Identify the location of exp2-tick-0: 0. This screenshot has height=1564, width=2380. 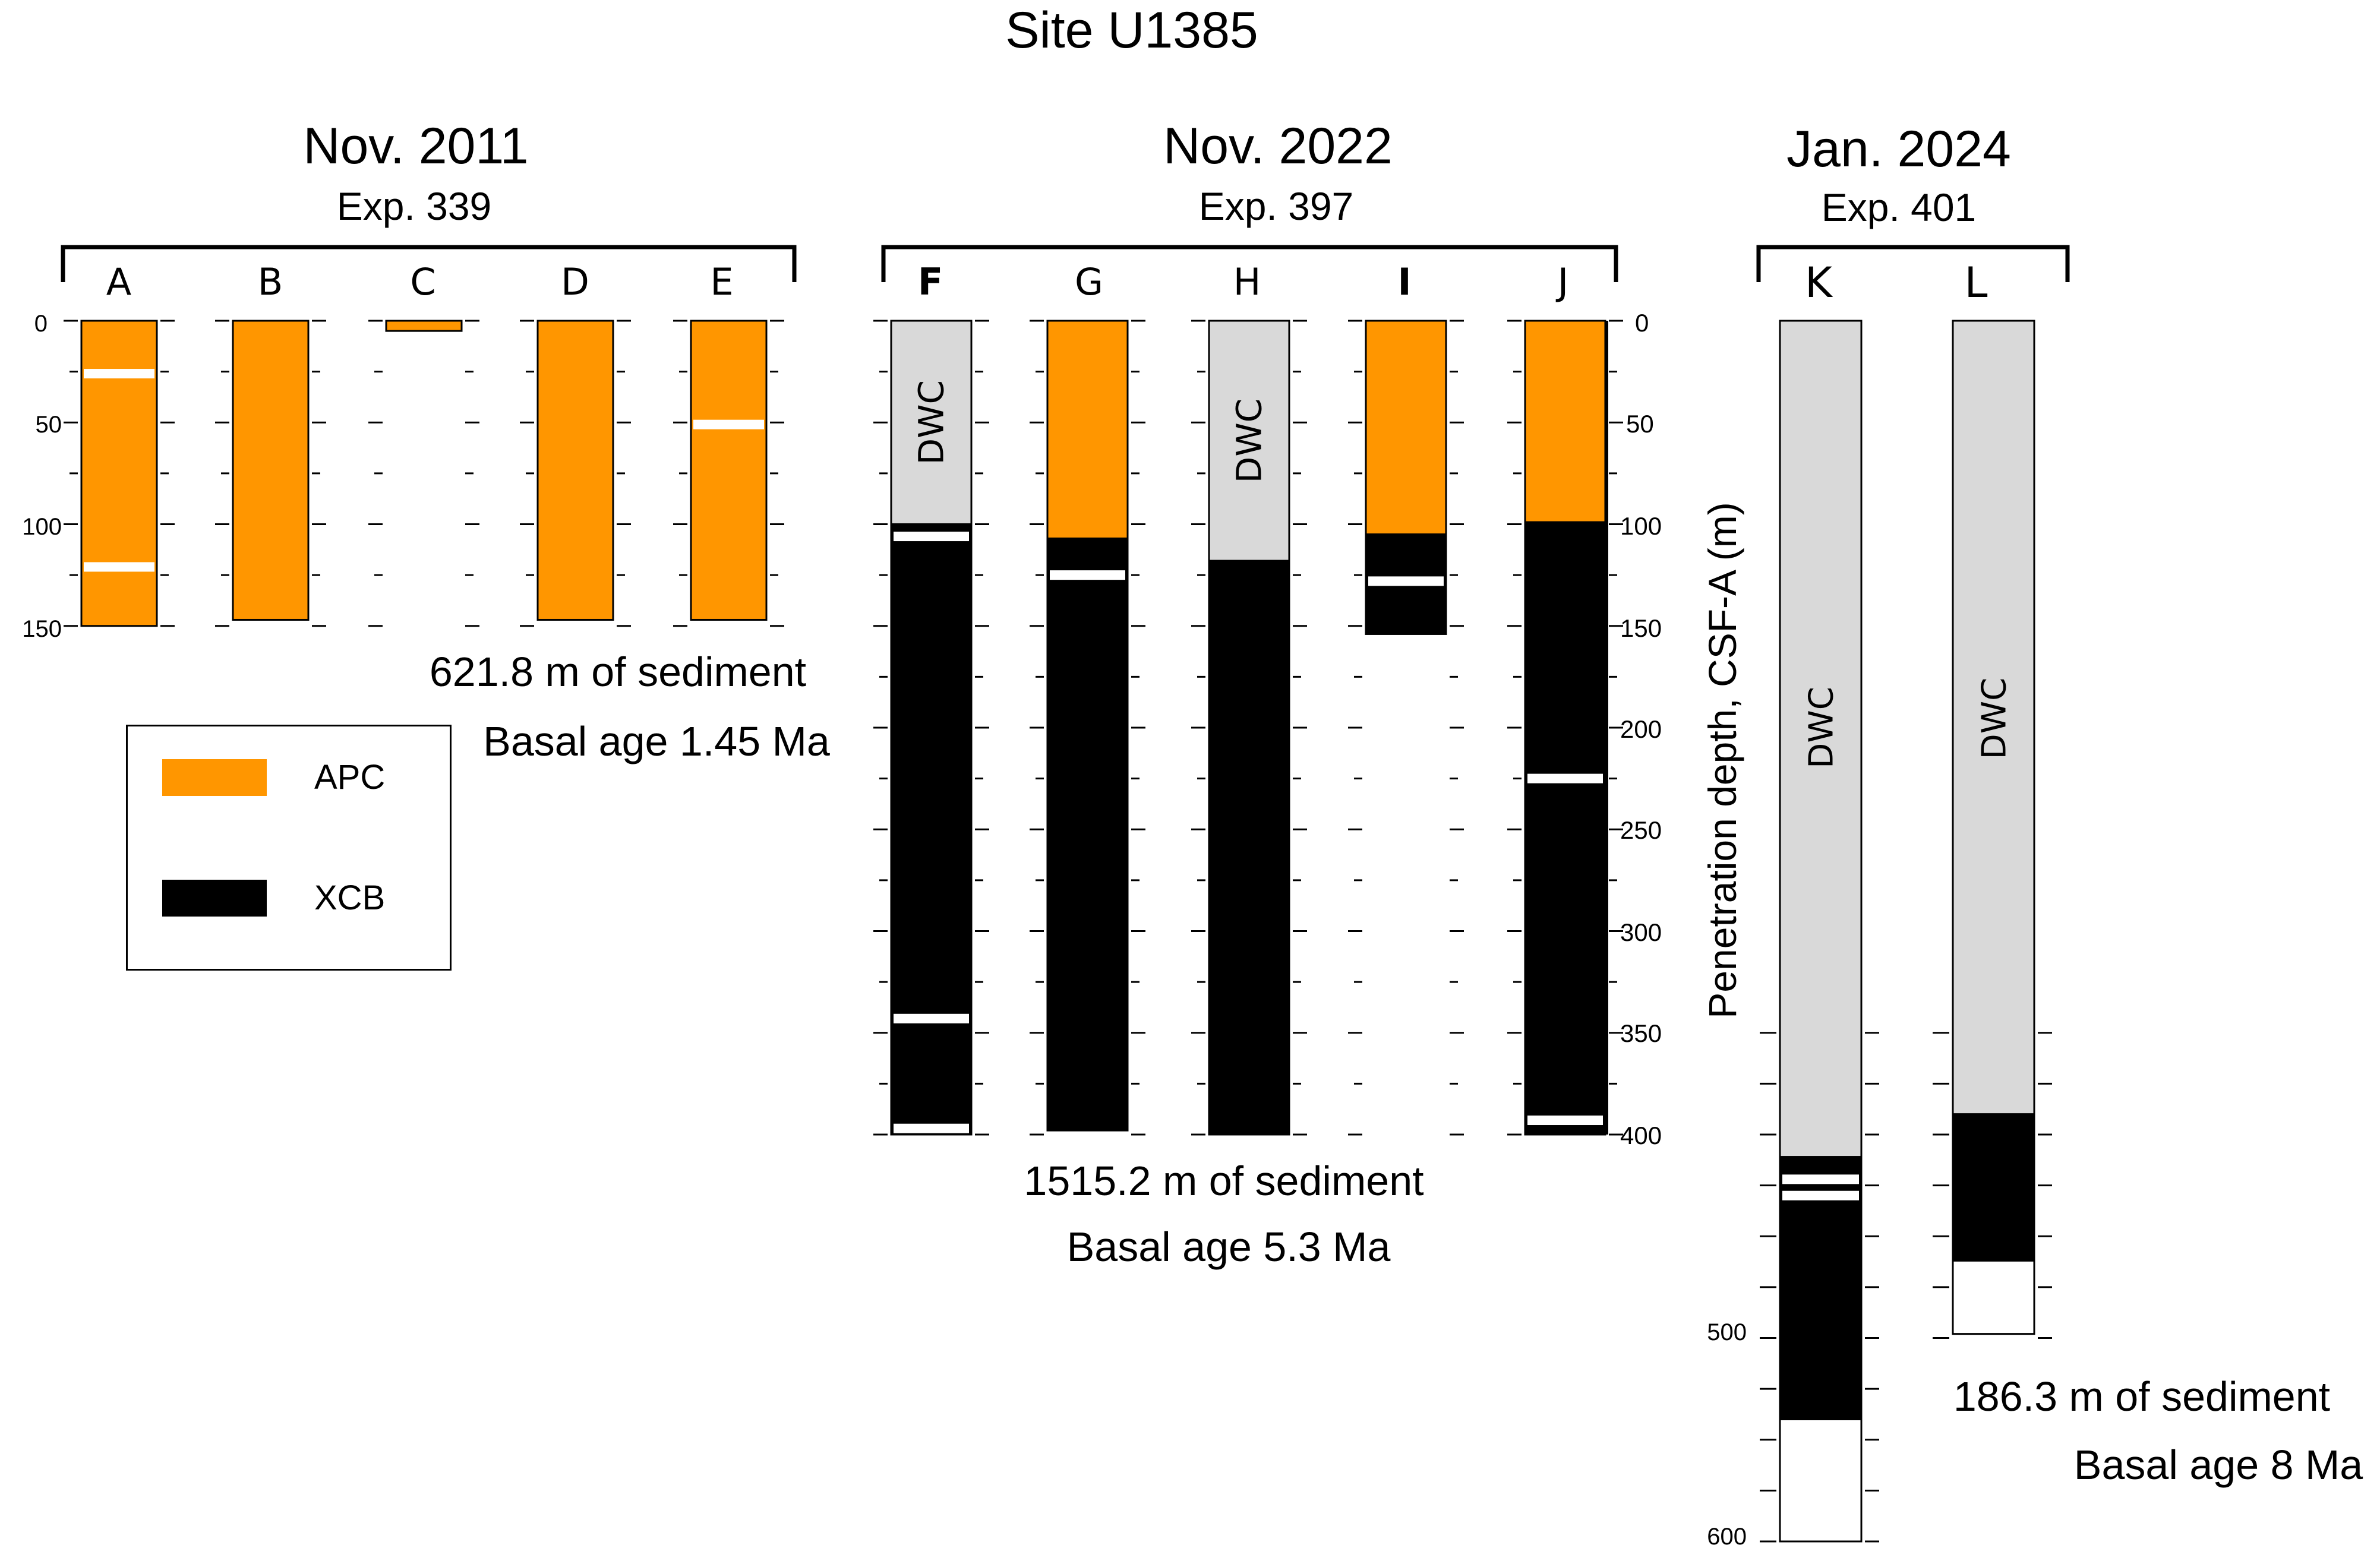
(1642, 323).